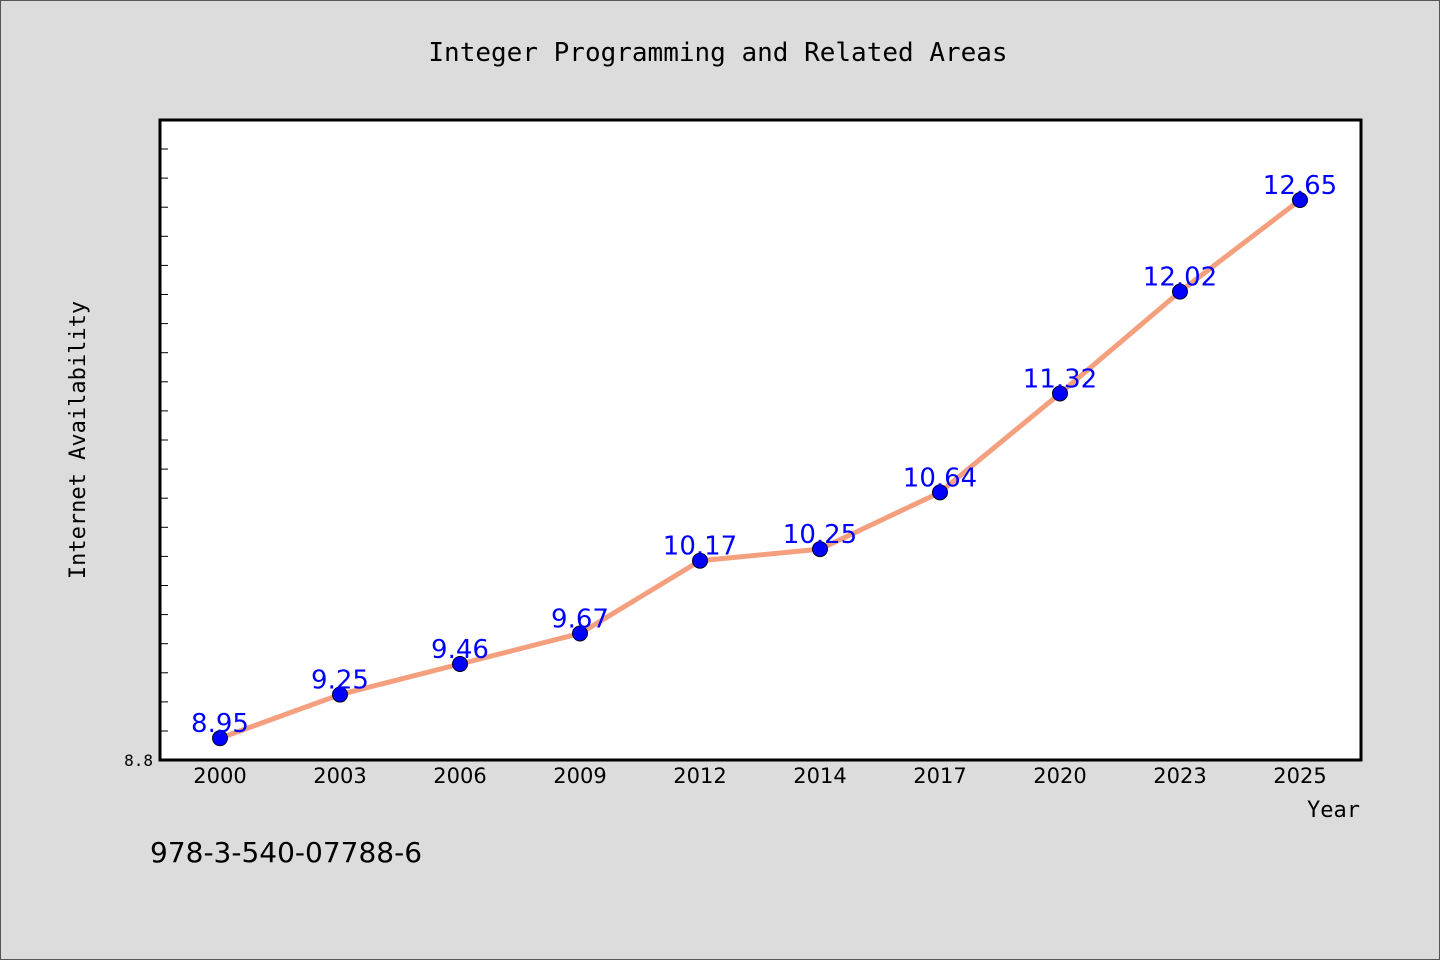 This screenshot has height=960, width=1440. Describe the element at coordinates (78, 440) in the screenshot. I see `y-axis-label: Internet Availability` at that location.